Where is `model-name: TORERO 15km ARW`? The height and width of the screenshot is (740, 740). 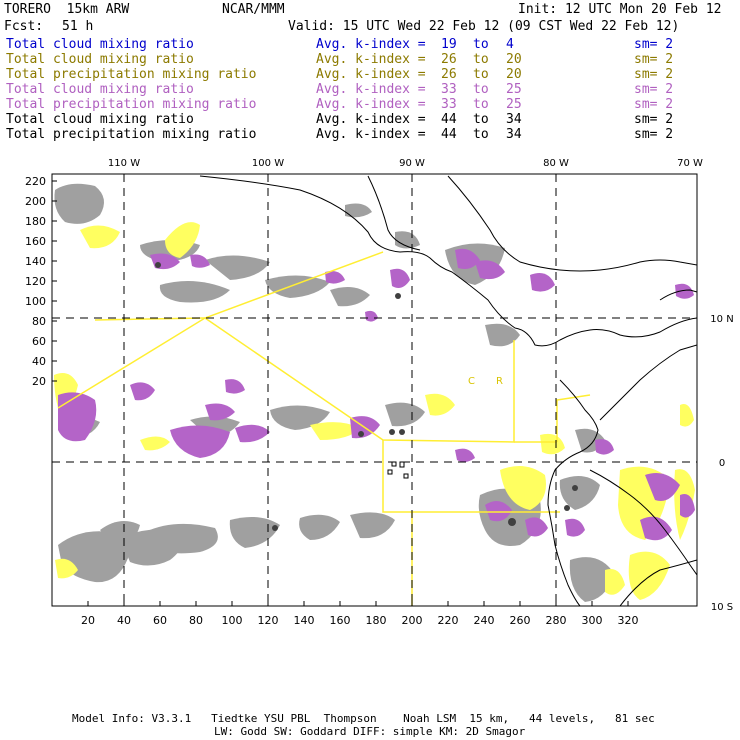
model-name: TORERO 15km ARW is located at coordinates (67, 9).